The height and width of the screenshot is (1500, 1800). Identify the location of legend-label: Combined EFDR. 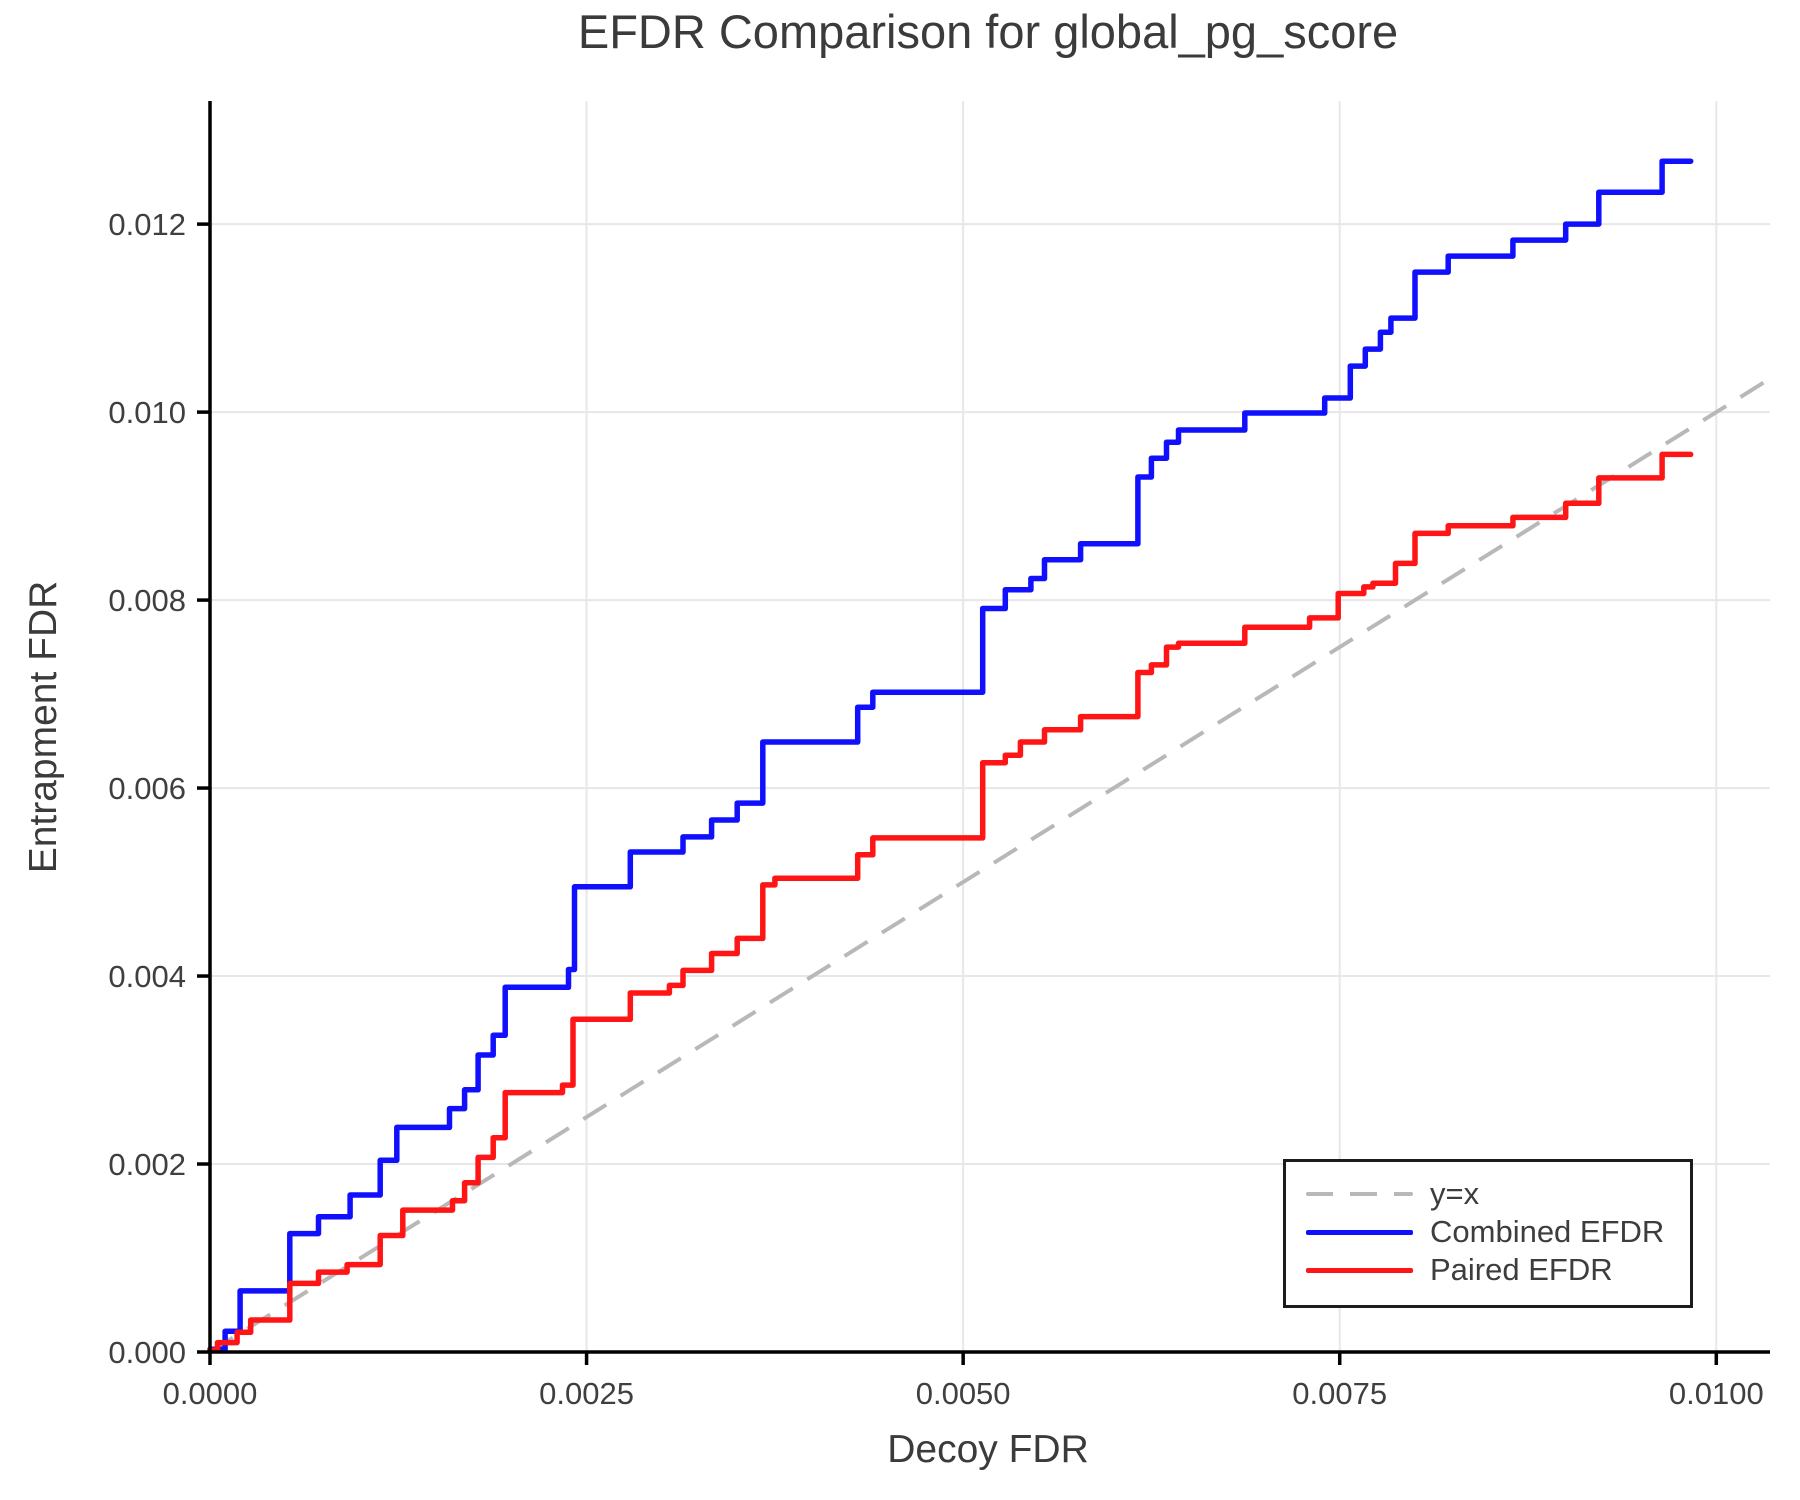
(1547, 1231).